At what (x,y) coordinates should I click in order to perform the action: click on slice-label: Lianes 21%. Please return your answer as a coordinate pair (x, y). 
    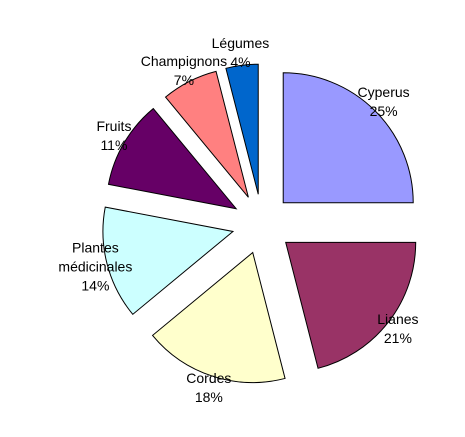
    Looking at the image, I should click on (398, 329).